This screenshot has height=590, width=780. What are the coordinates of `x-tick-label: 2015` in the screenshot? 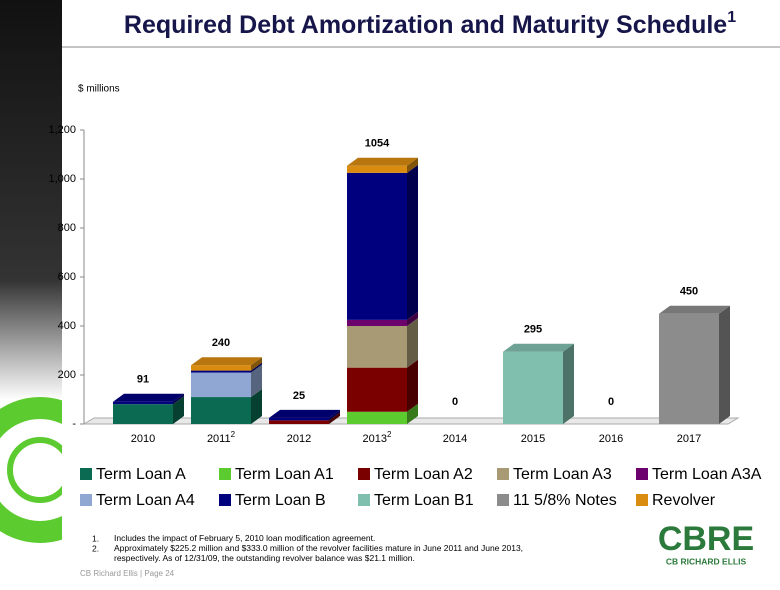 It's located at (533, 439).